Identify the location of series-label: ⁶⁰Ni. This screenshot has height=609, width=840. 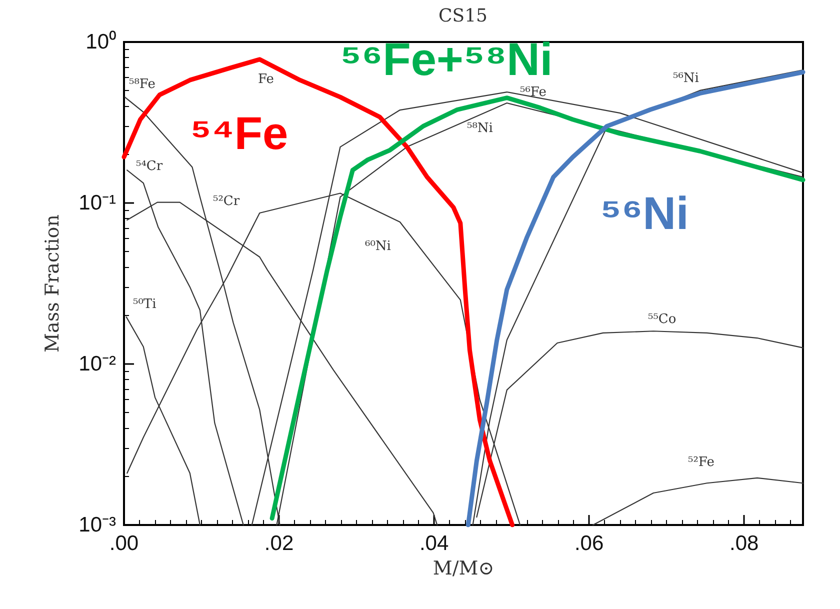
(378, 246).